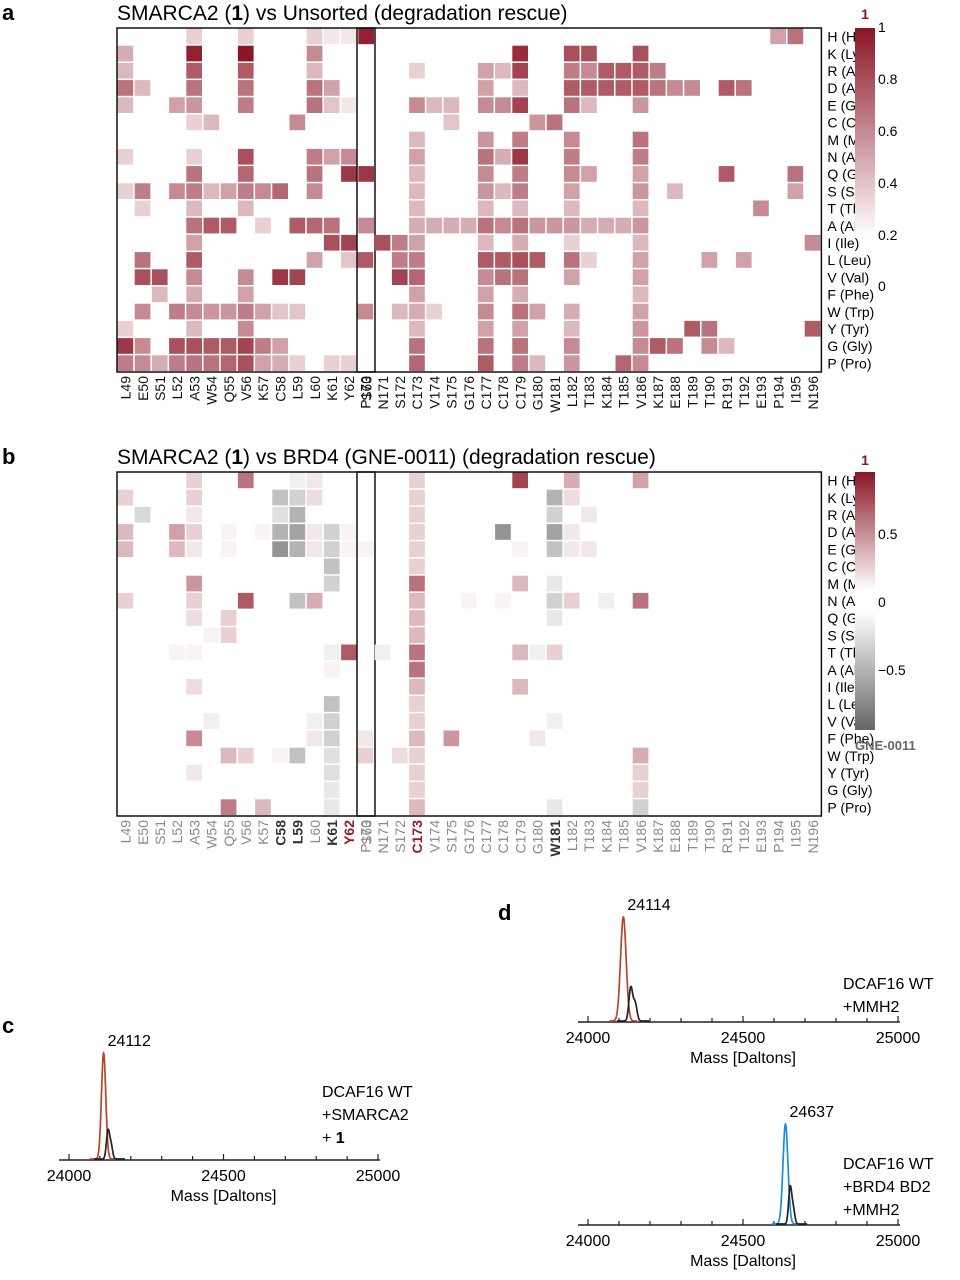  I want to click on column-label: K61, so click(332, 388).